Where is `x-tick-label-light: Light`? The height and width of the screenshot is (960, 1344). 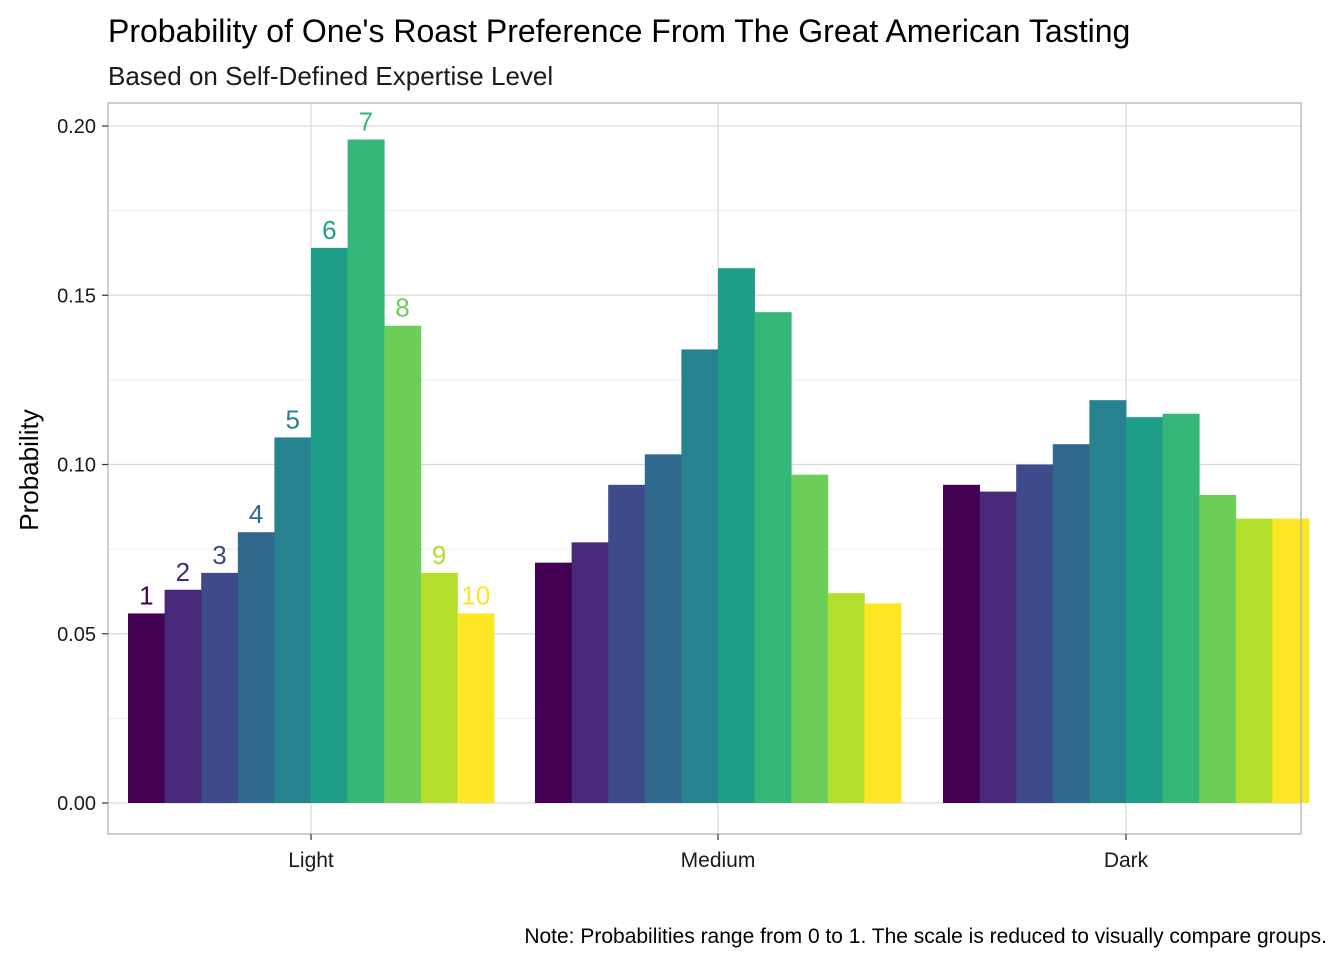 x-tick-label-light: Light is located at coordinates (311, 860).